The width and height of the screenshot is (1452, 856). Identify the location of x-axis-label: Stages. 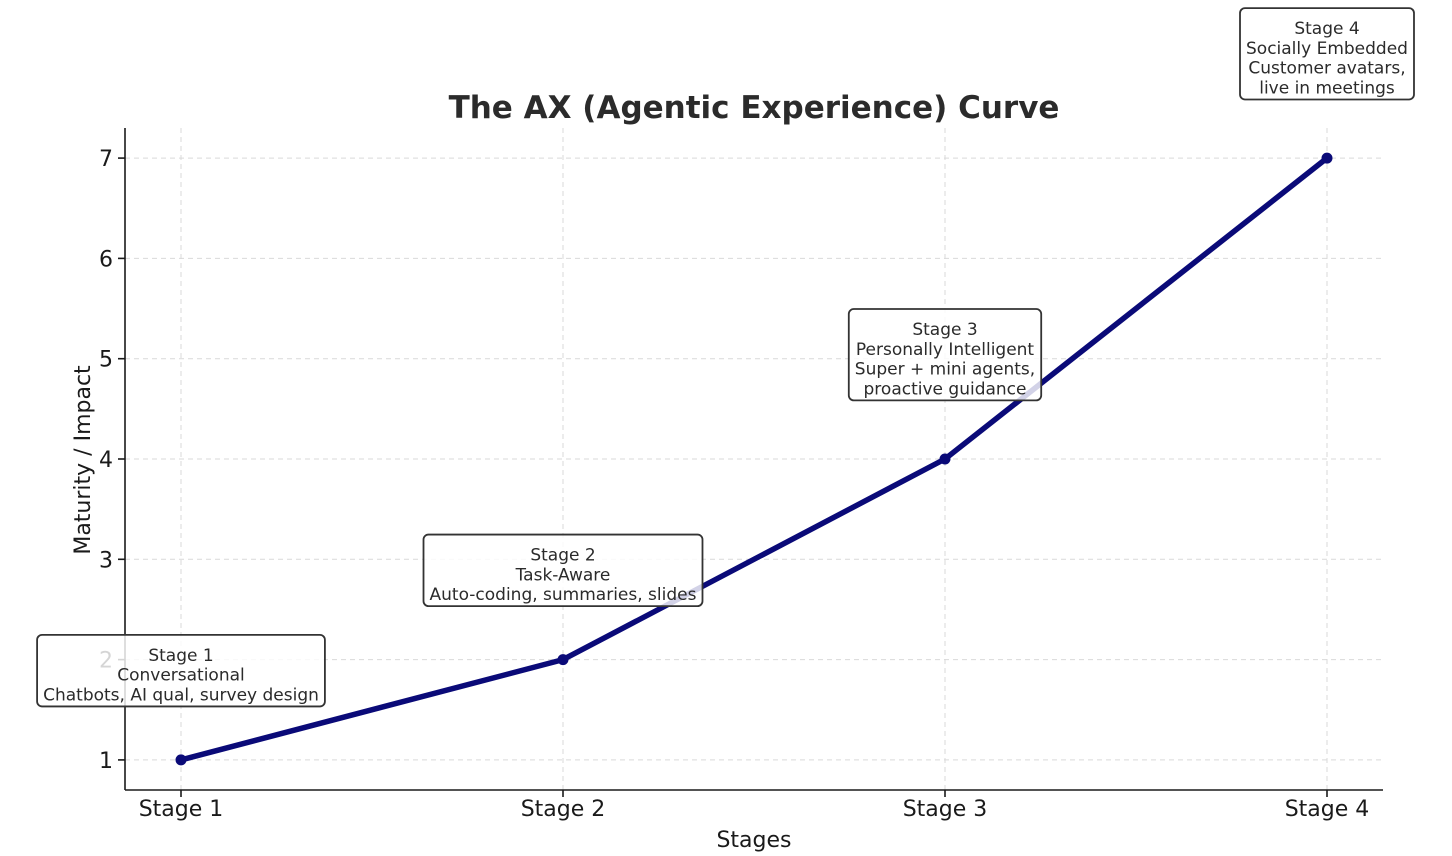
(753, 840).